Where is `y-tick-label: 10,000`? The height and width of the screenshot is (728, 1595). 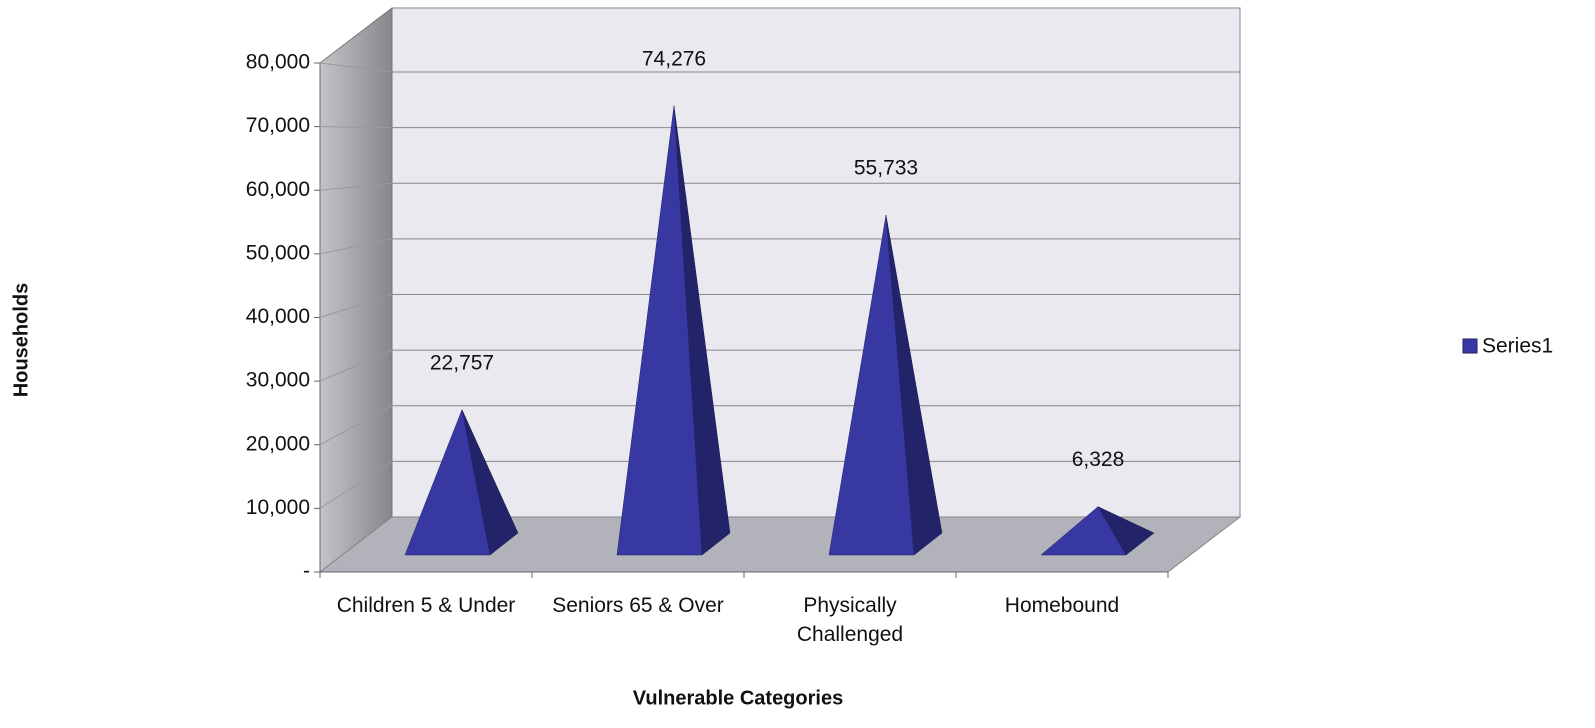
y-tick-label: 10,000 is located at coordinates (278, 507).